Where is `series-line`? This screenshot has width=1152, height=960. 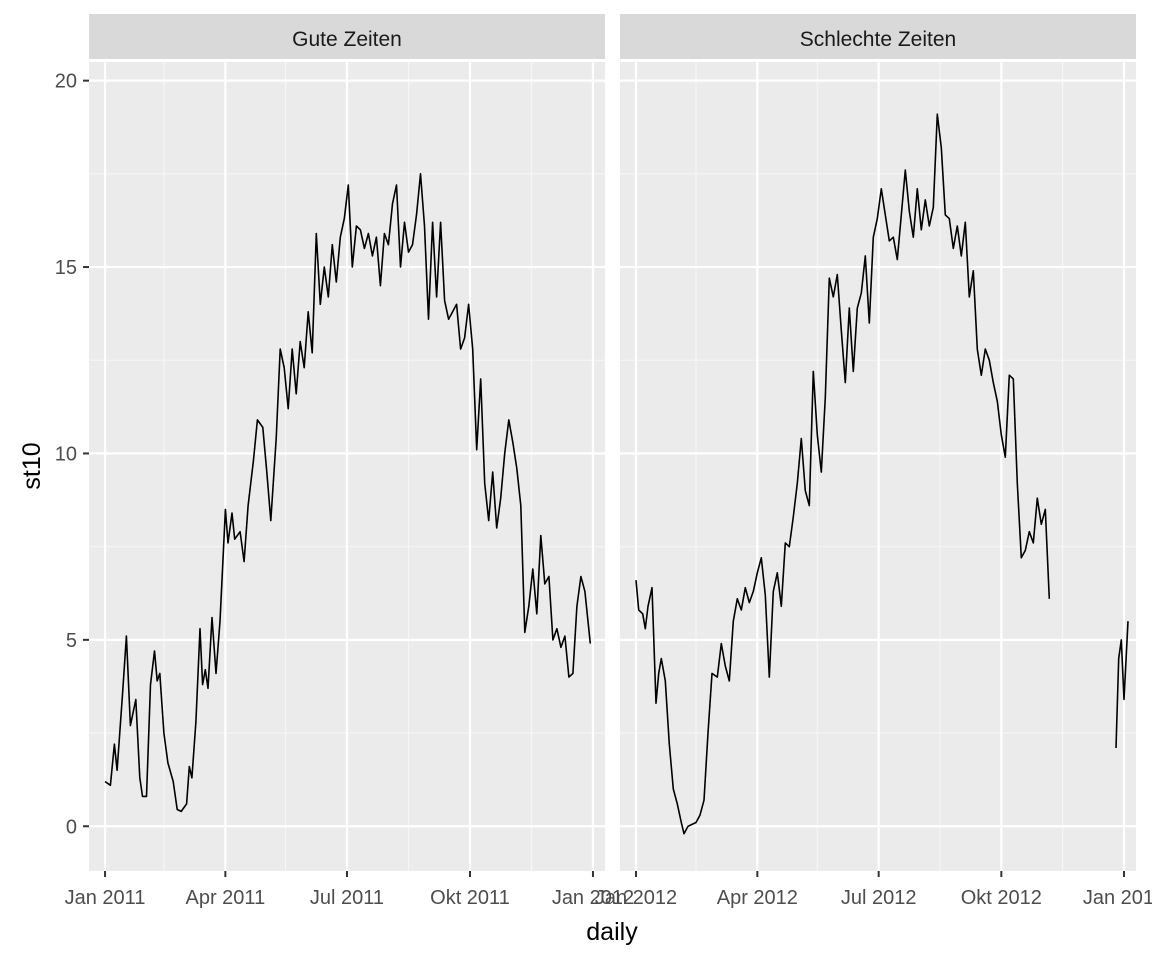 series-line is located at coordinates (1122, 685).